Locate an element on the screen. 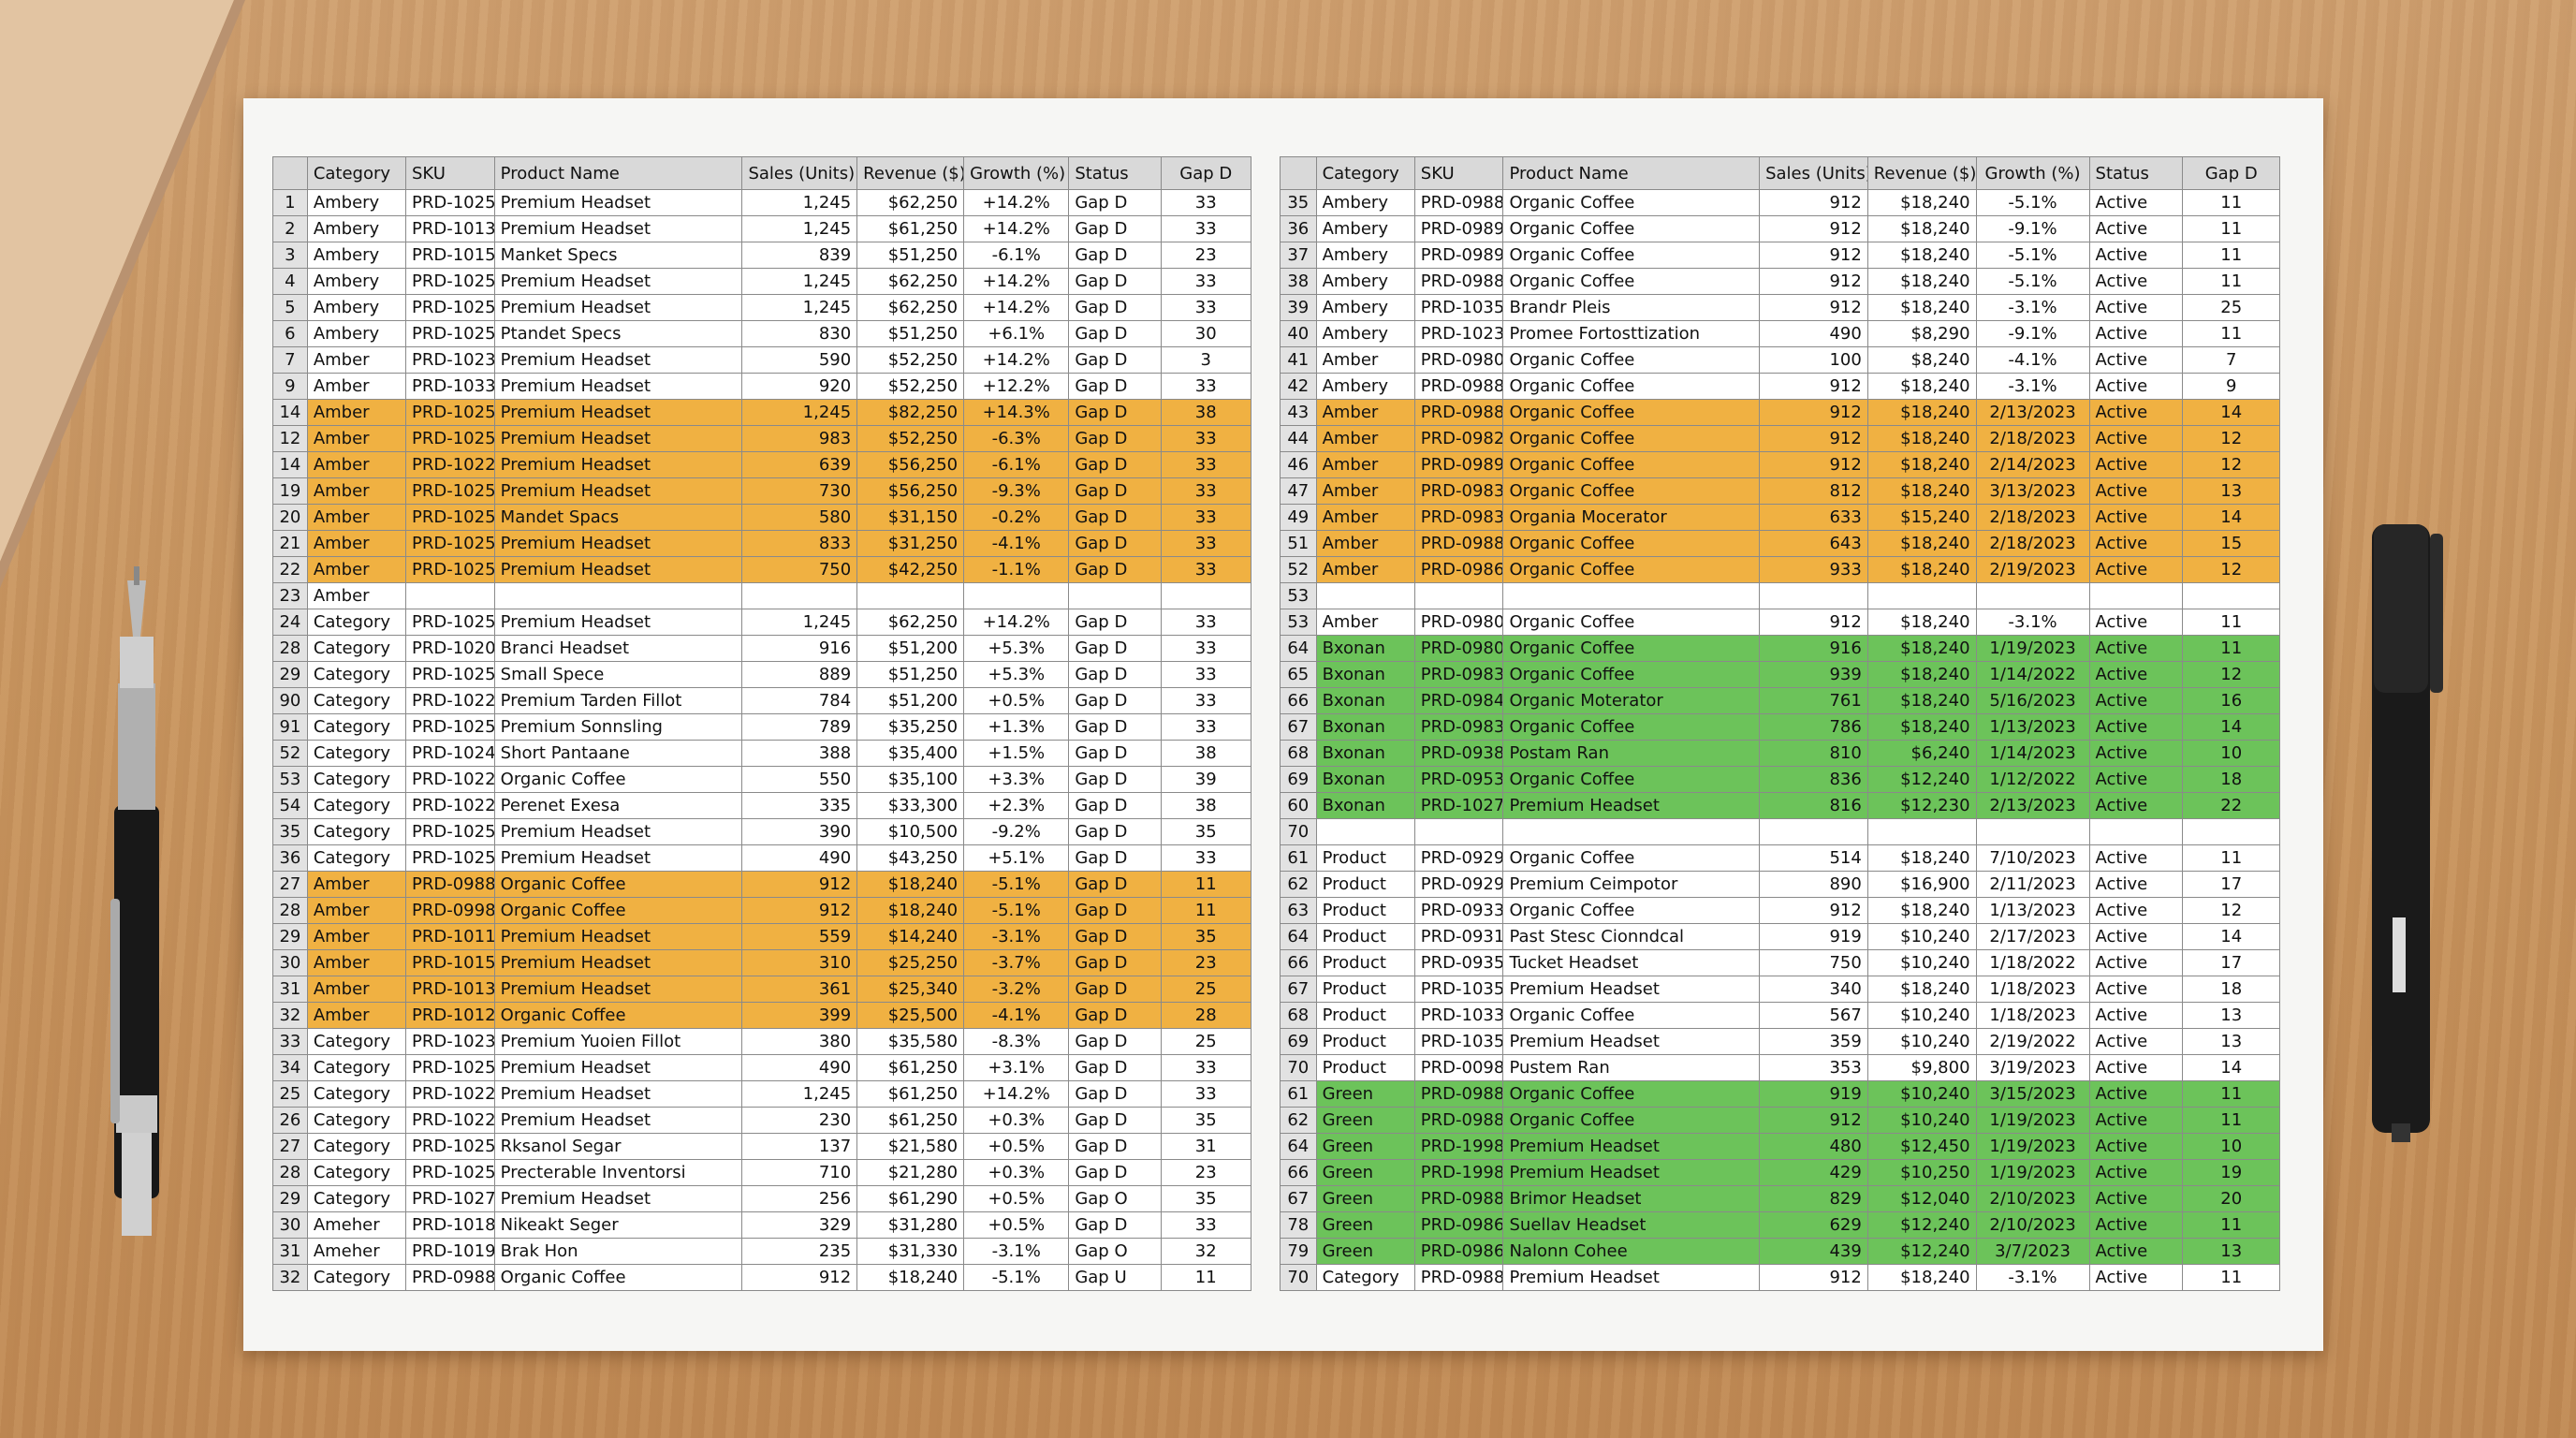 Image resolution: width=2576 pixels, height=1438 pixels. cell: $51,200 is located at coordinates (910, 700).